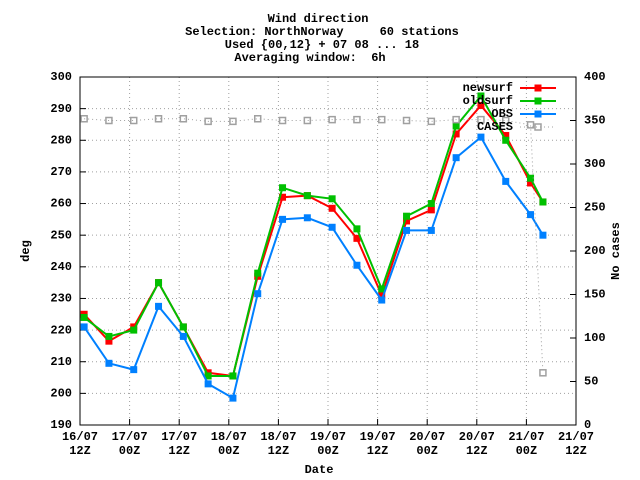 Image resolution: width=640 pixels, height=480 pixels. I want to click on y-axis-label: deg, so click(26, 251).